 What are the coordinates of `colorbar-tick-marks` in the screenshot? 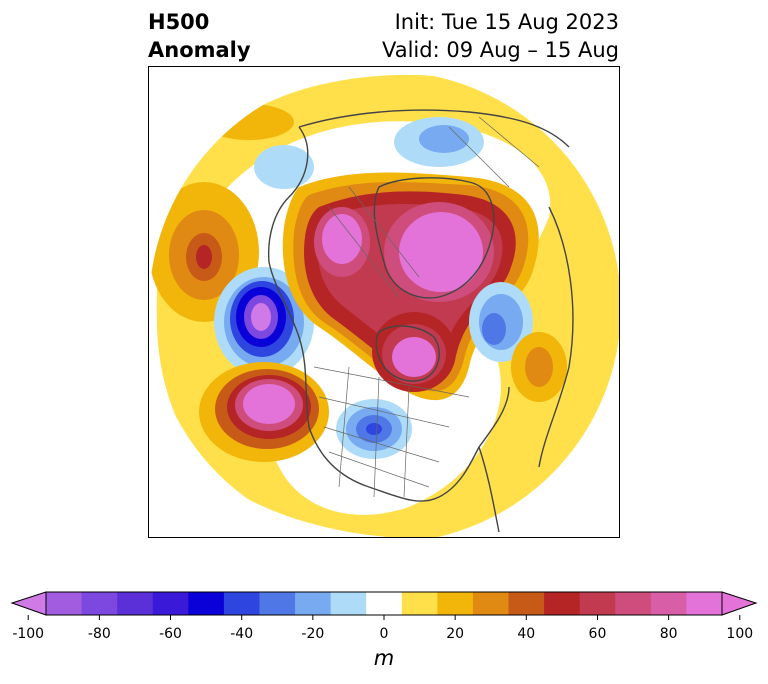 It's located at (384, 617).